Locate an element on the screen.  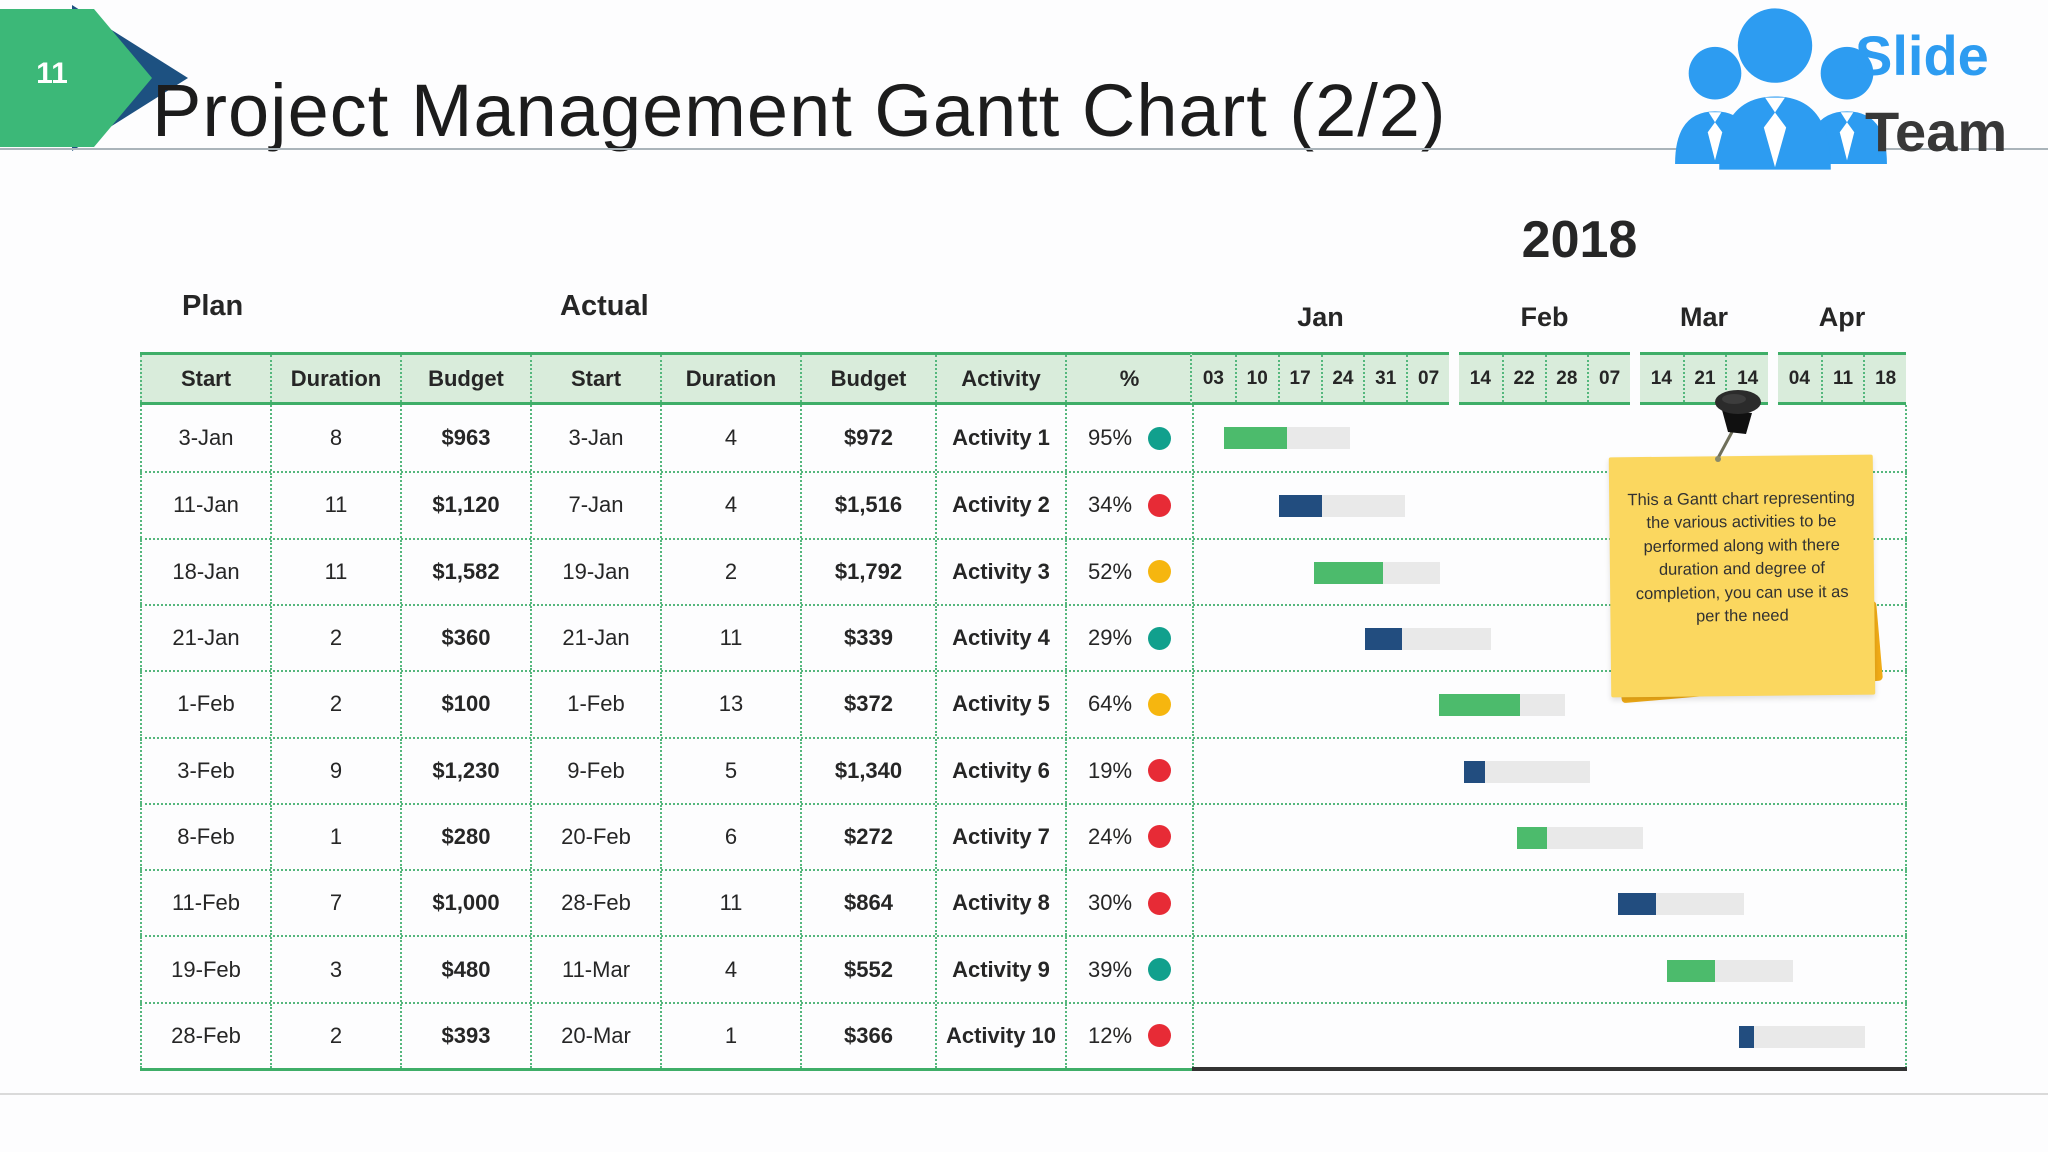
footer-divider-line is located at coordinates (1024, 1094).